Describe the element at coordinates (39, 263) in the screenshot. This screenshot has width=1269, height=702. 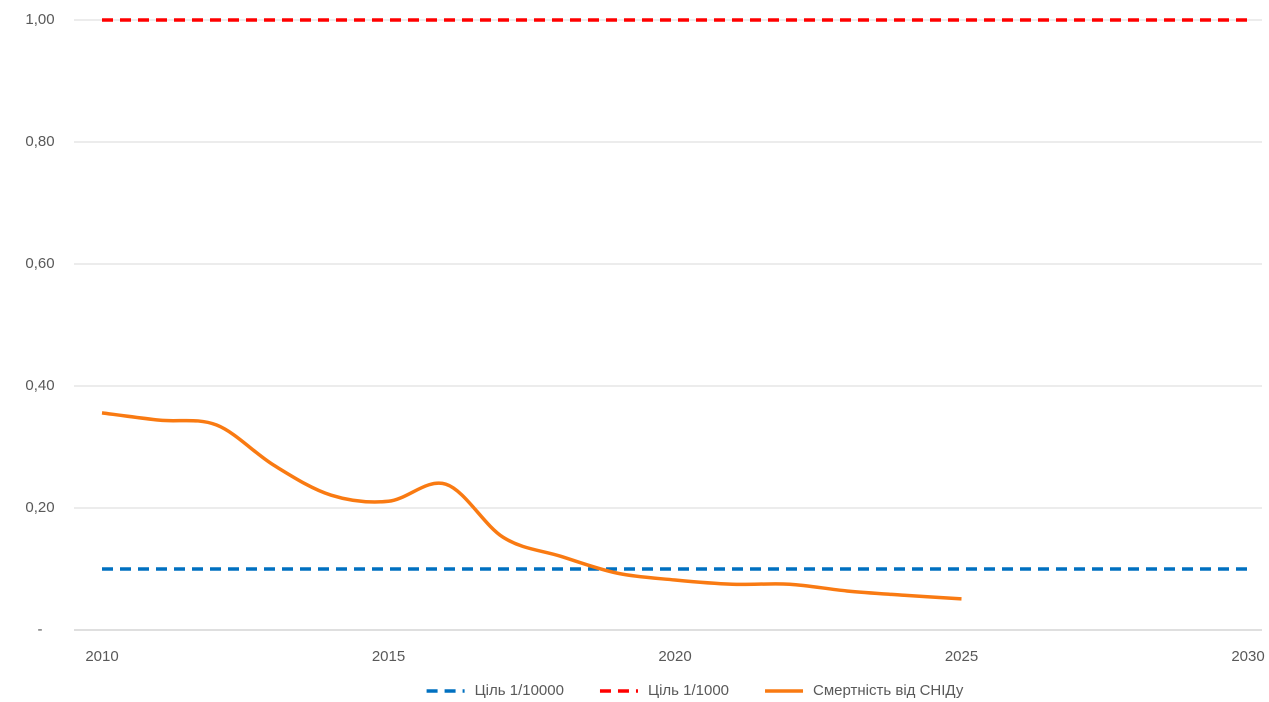
I see `y-tick-label: 0,60` at that location.